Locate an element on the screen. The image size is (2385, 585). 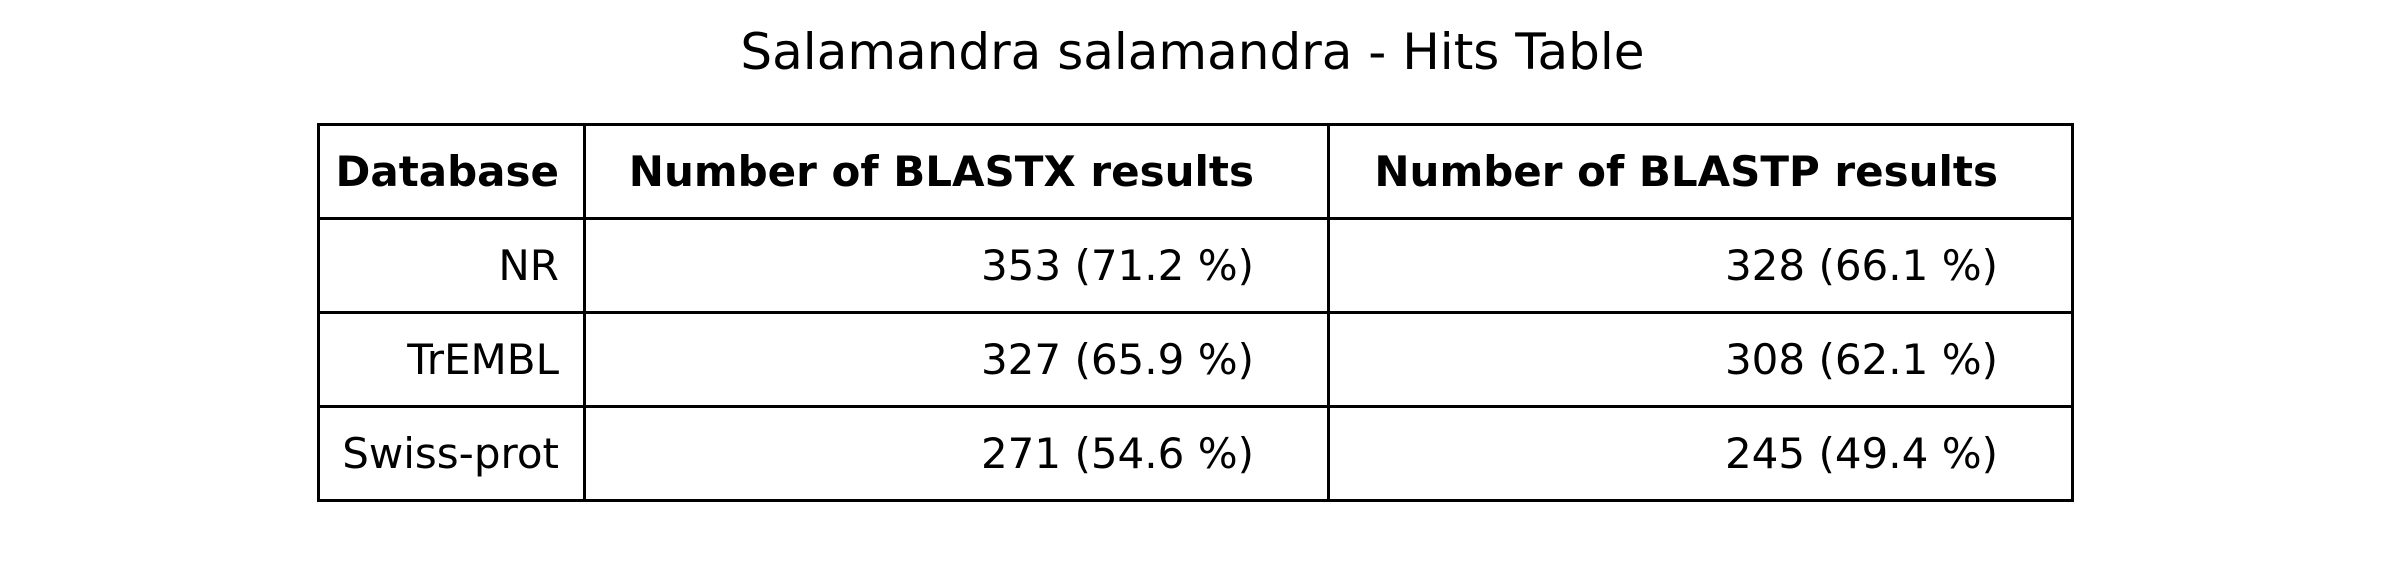
database-cell: NR is located at coordinates (451, 265).